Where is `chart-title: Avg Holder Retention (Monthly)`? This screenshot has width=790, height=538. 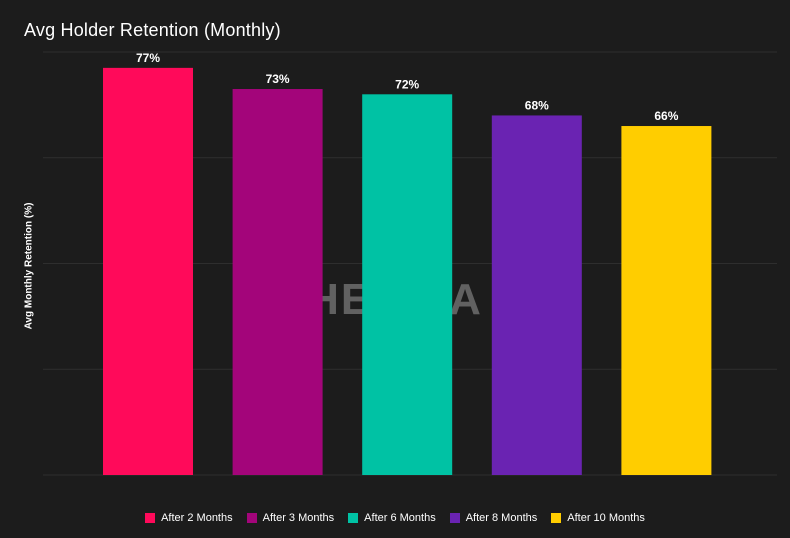
chart-title: Avg Holder Retention (Monthly) is located at coordinates (152, 30).